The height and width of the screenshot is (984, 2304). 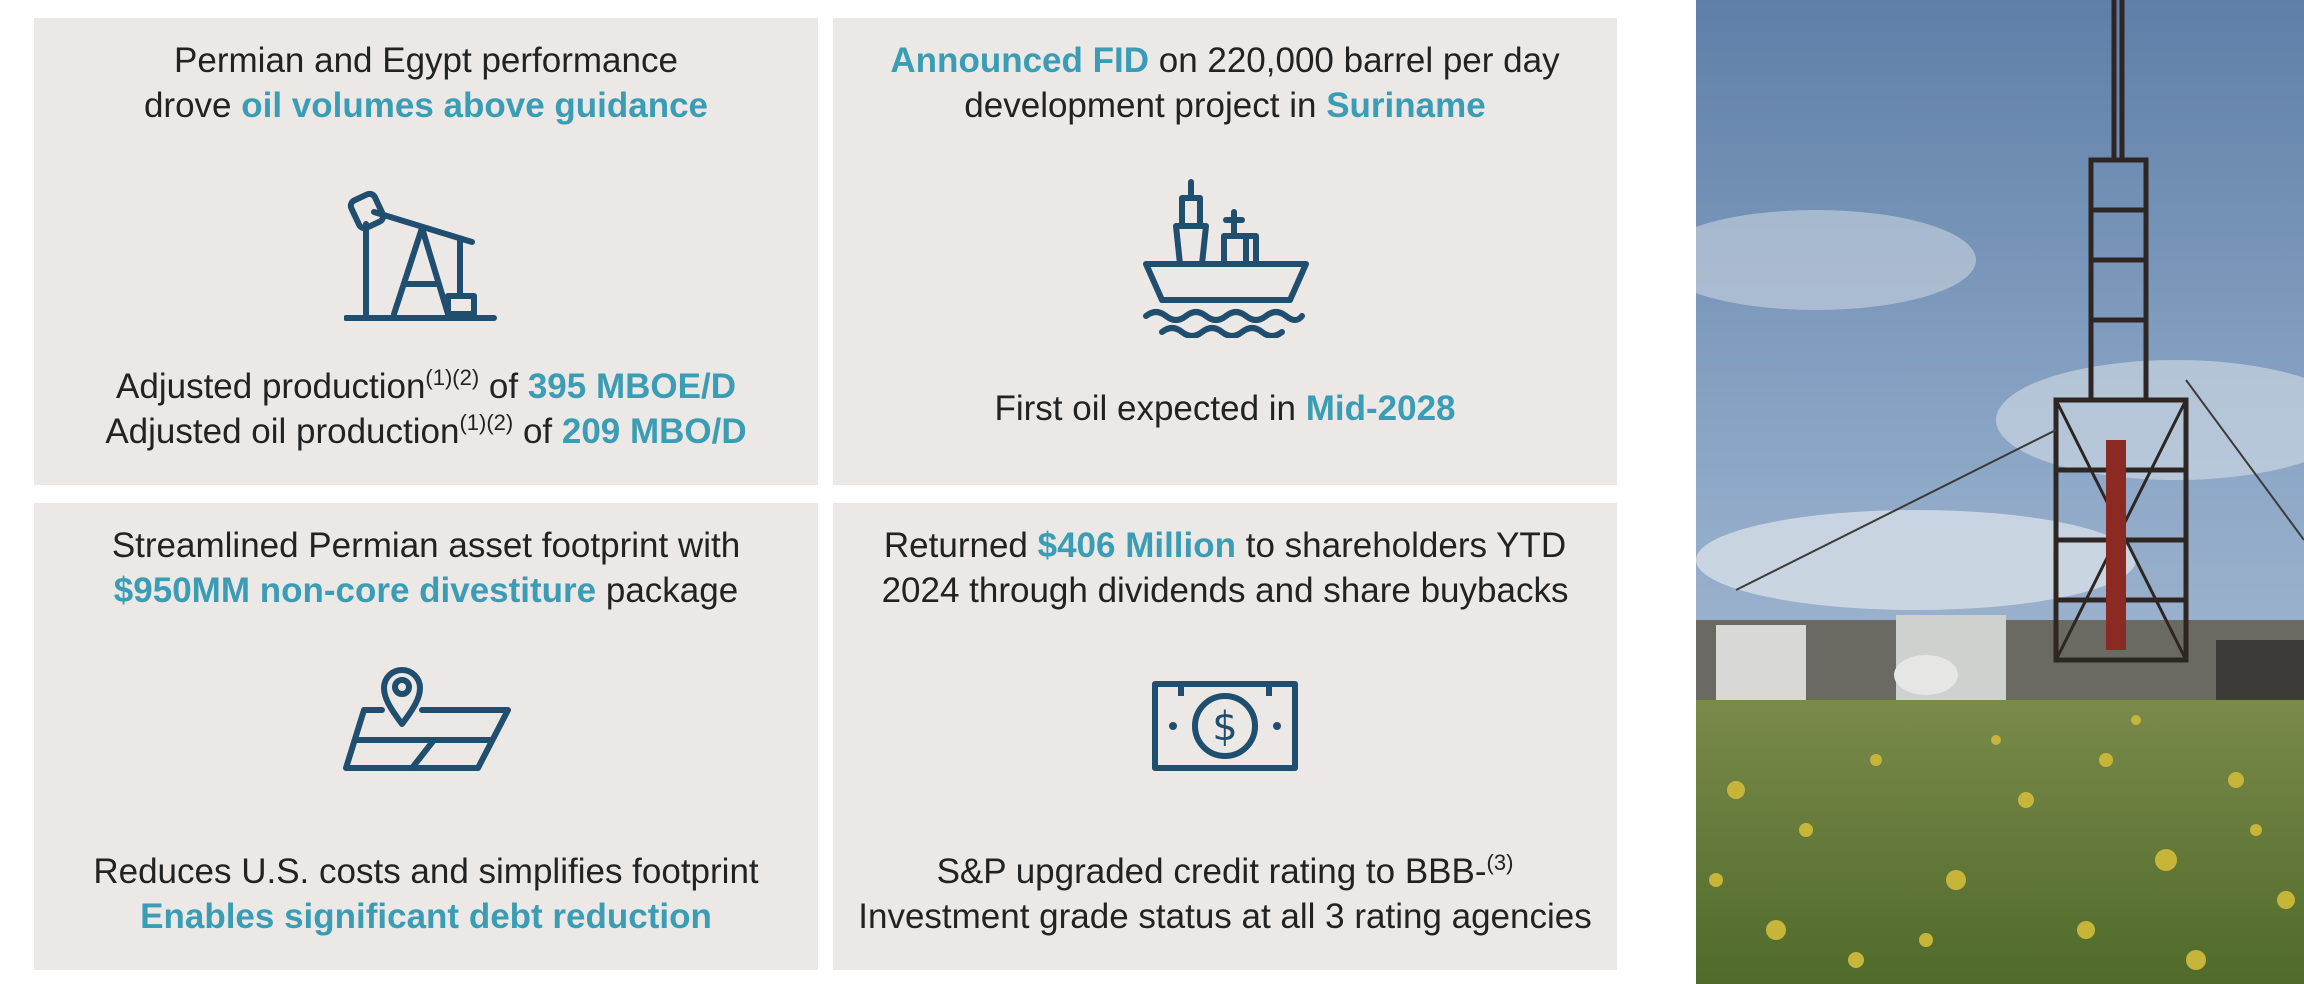 I want to click on card-first-oil: First oil expected in Mid-2028, so click(x=1225, y=408).